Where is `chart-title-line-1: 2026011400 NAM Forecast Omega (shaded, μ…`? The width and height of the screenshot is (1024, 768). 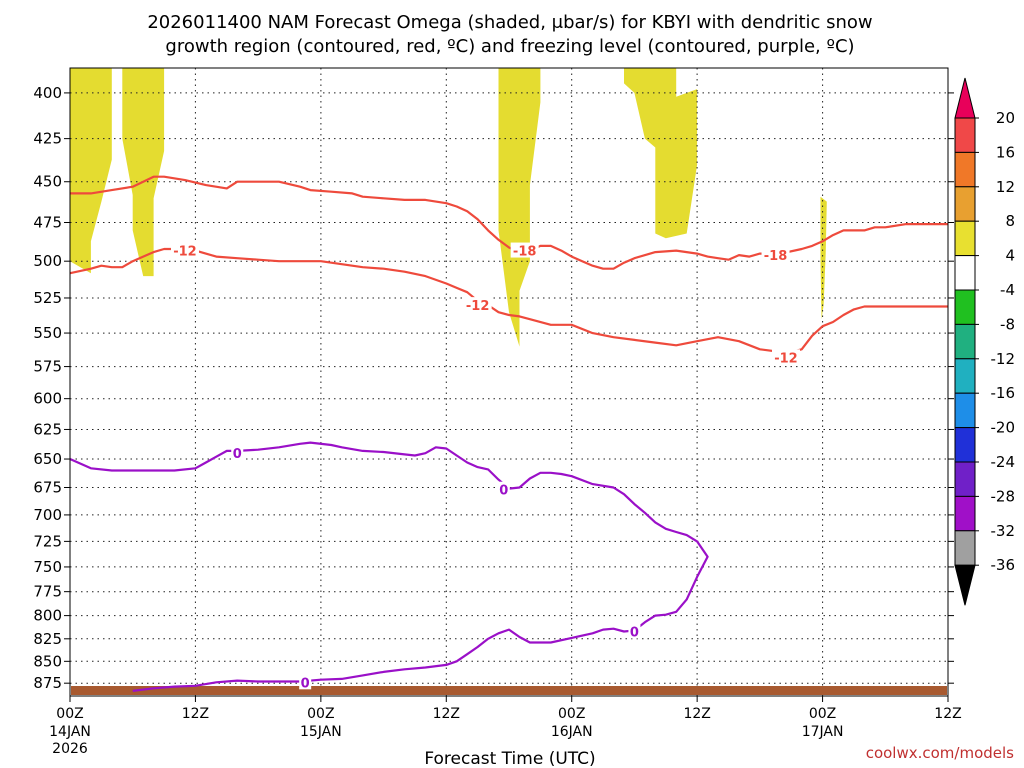 chart-title-line-1: 2026011400 NAM Forecast Omega (shaded, μ… is located at coordinates (509, 22).